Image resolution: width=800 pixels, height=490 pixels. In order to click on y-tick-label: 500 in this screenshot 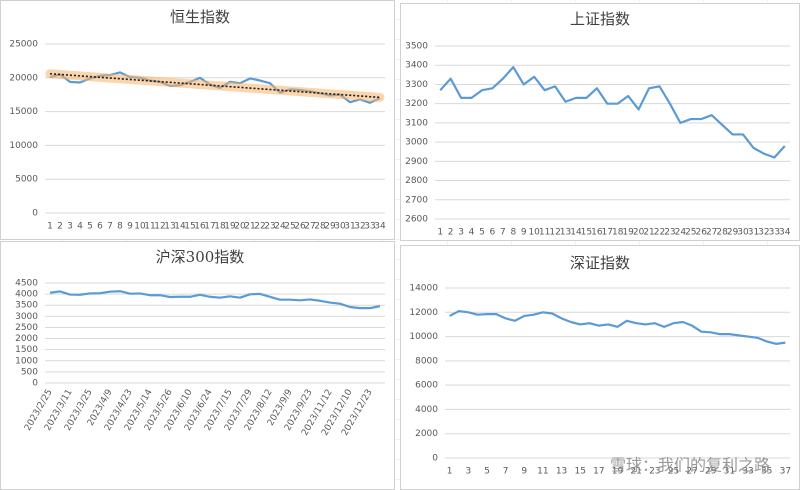, I will do `click(29, 372)`.